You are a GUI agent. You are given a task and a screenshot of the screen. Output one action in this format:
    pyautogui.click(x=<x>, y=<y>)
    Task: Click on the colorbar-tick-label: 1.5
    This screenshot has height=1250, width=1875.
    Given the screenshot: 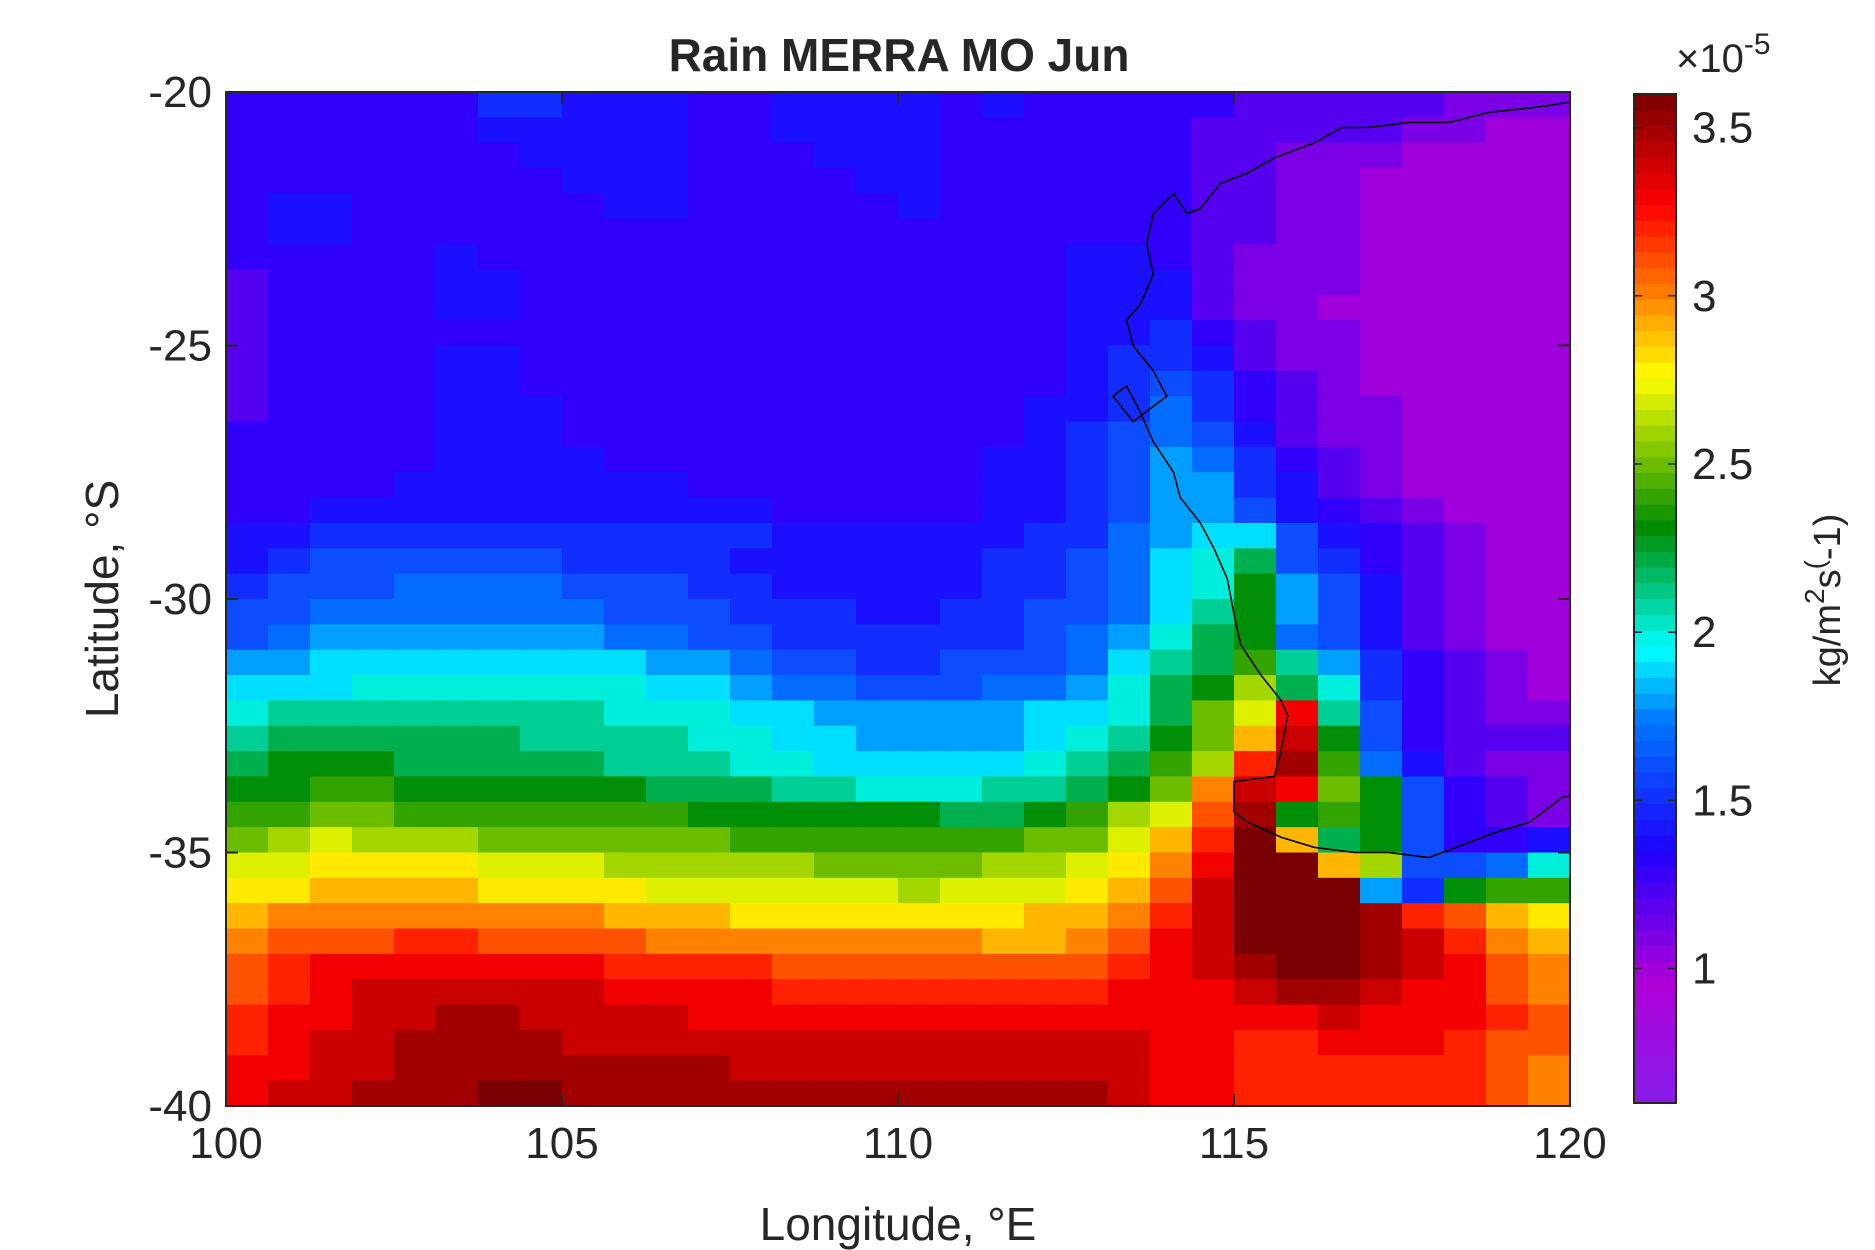 What is the action you would take?
    pyautogui.click(x=1722, y=800)
    